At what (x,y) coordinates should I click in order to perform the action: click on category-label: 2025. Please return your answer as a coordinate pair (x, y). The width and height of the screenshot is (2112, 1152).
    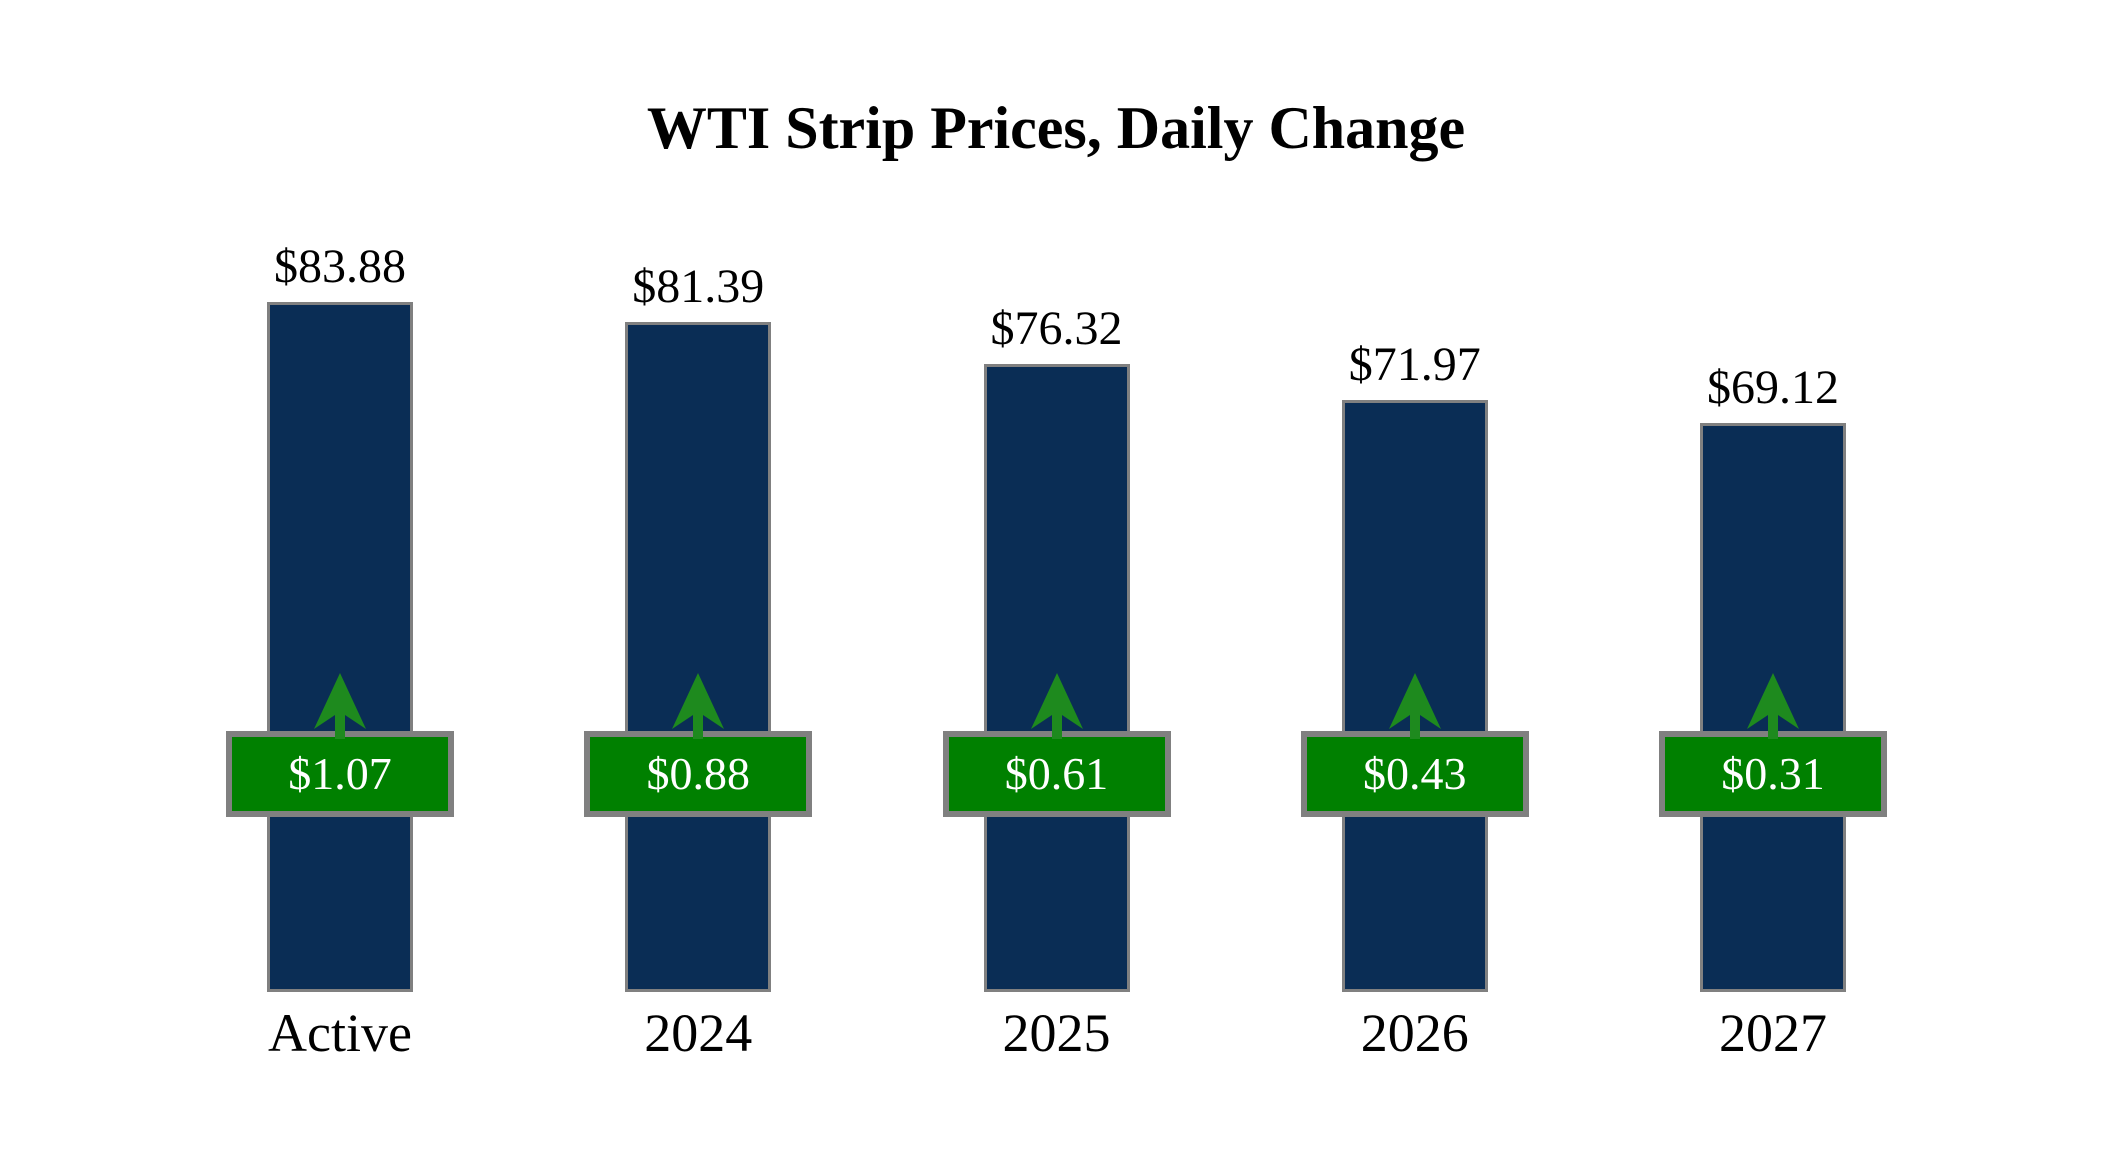
    Looking at the image, I should click on (1056, 1033).